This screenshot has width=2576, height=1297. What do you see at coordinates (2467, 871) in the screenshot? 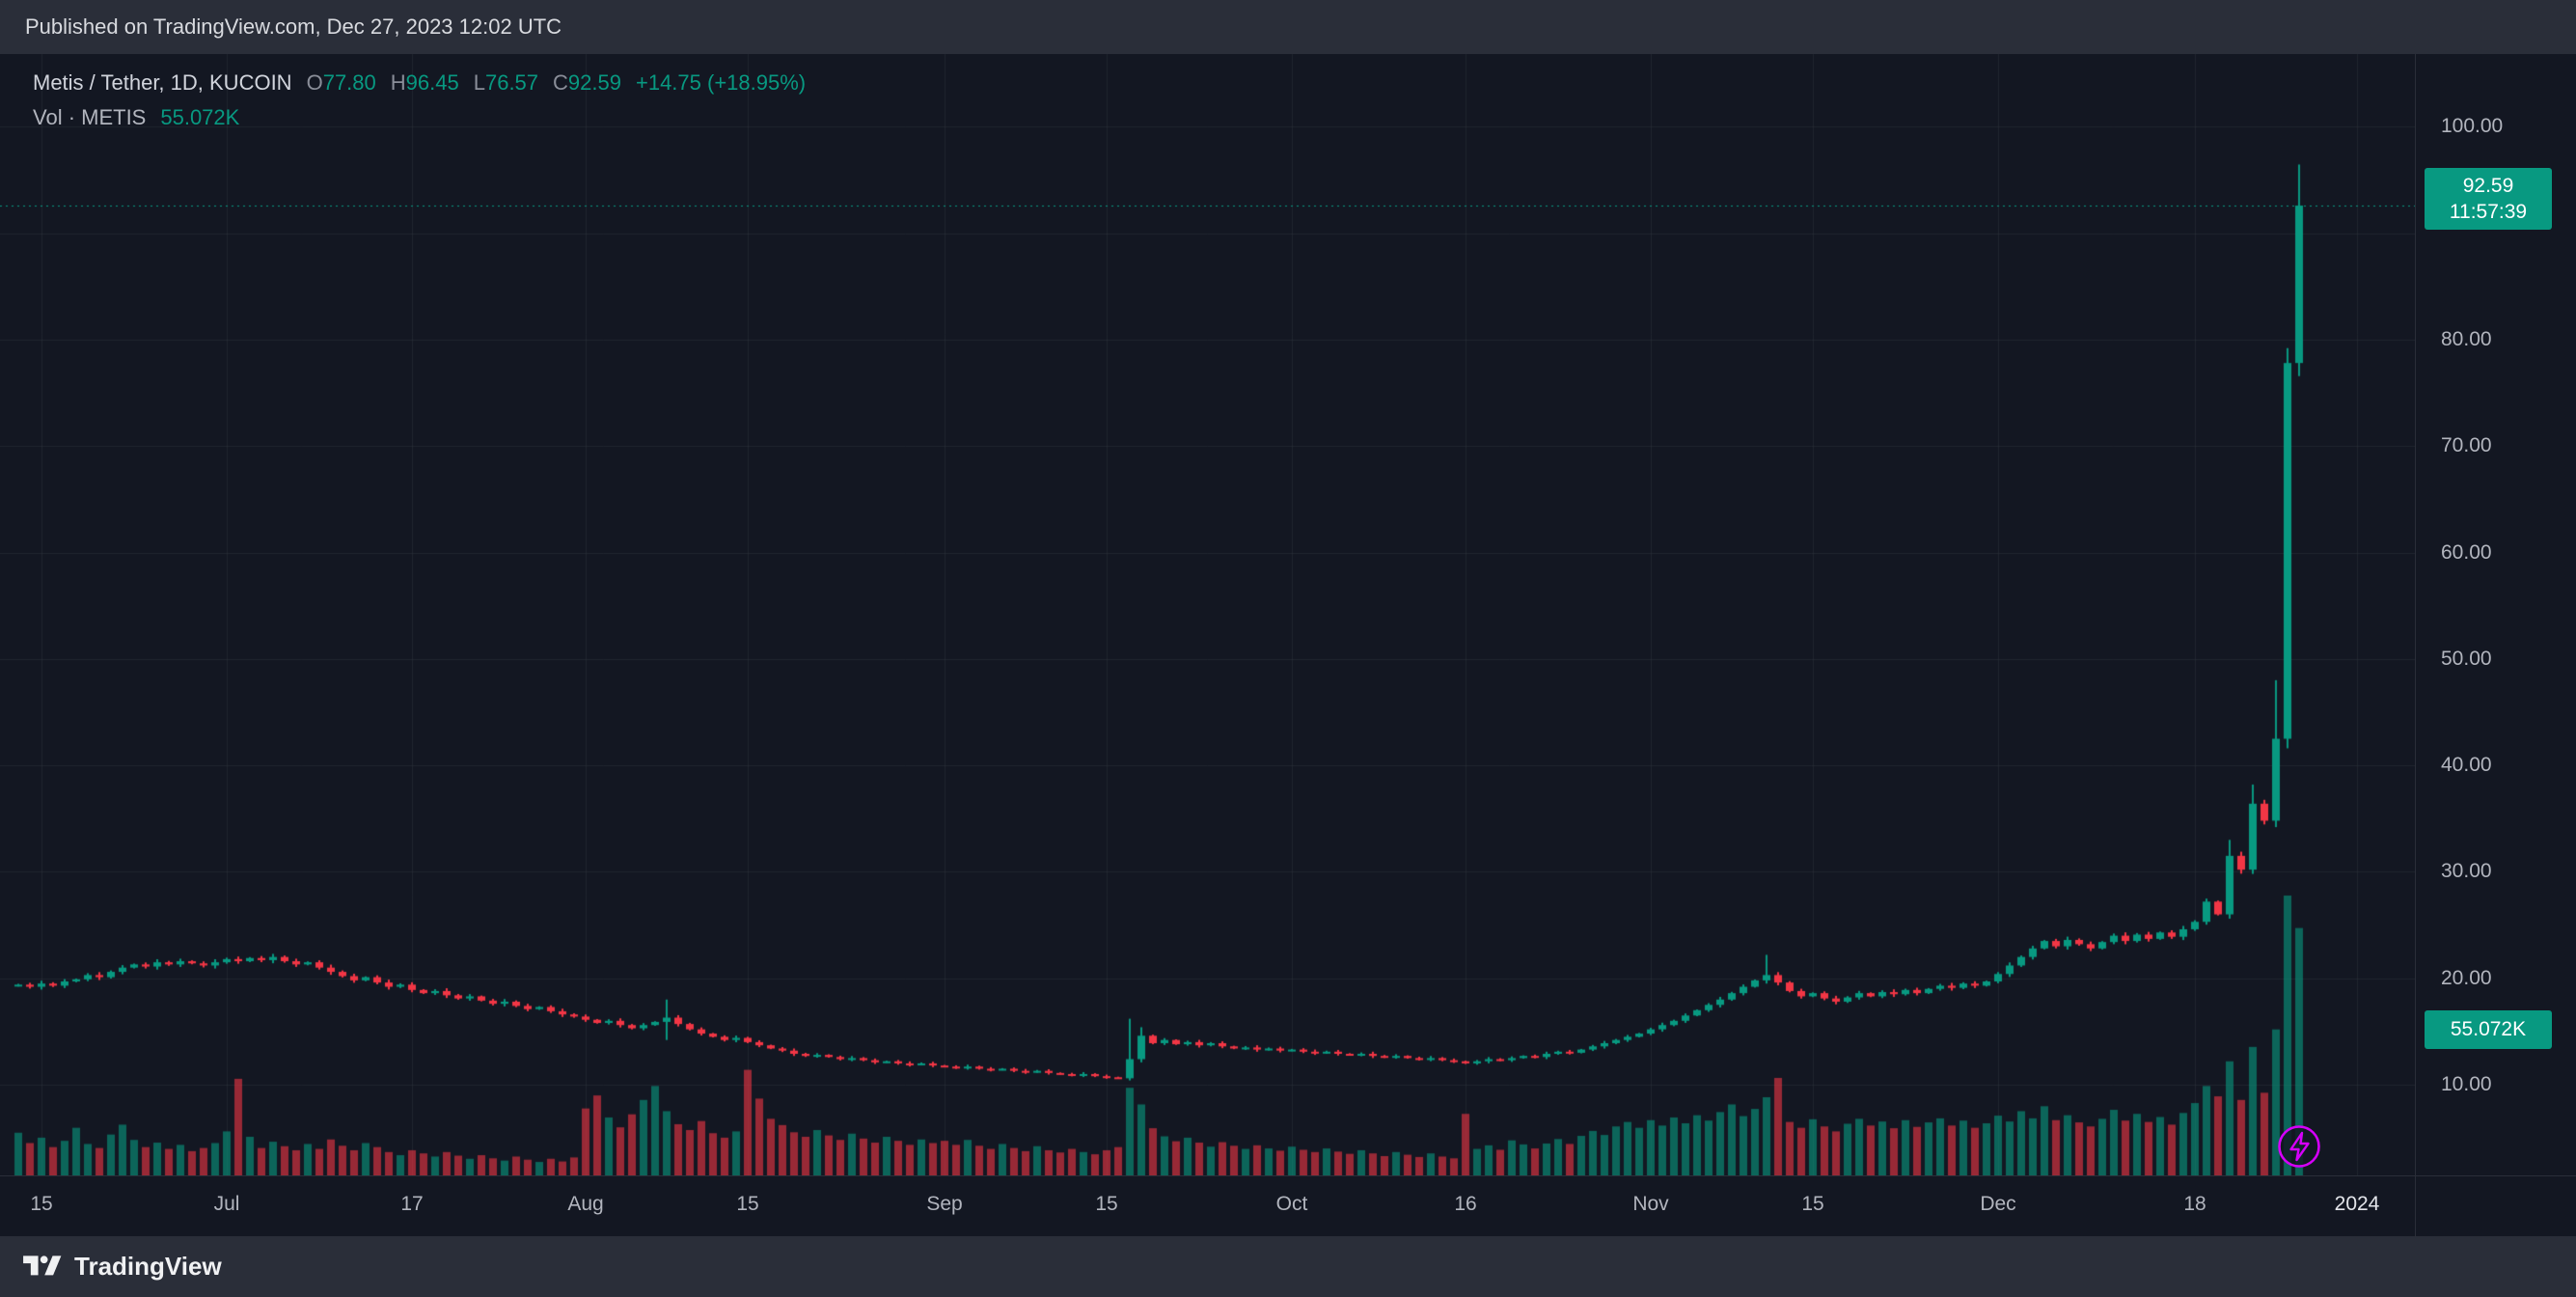
I see `price-tick-label: 30.00` at bounding box center [2467, 871].